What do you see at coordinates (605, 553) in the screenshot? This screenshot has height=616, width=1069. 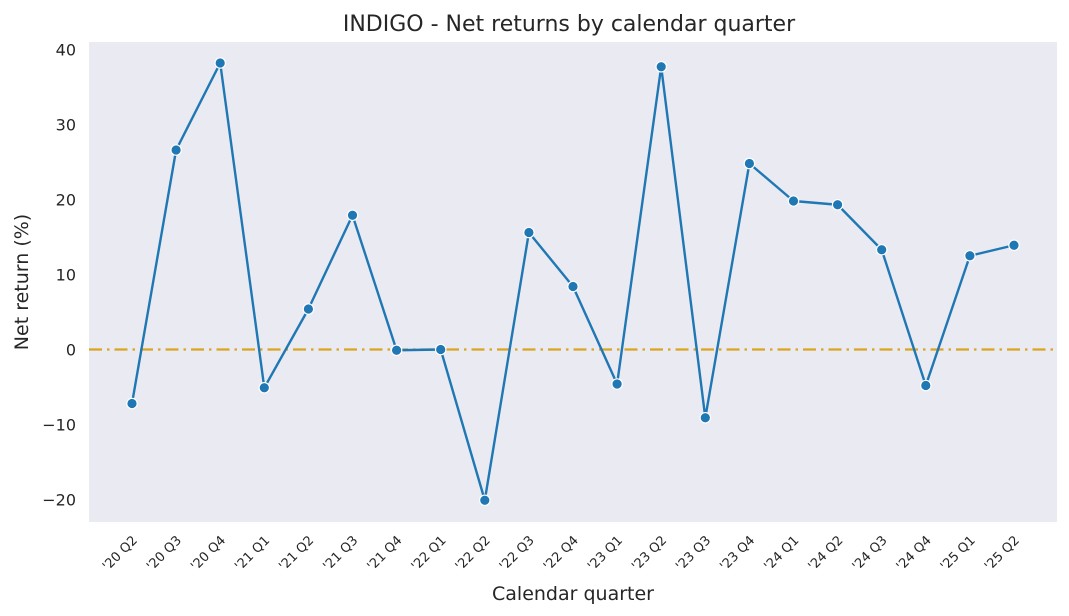 I see `x-tick-label: '23 Q1` at bounding box center [605, 553].